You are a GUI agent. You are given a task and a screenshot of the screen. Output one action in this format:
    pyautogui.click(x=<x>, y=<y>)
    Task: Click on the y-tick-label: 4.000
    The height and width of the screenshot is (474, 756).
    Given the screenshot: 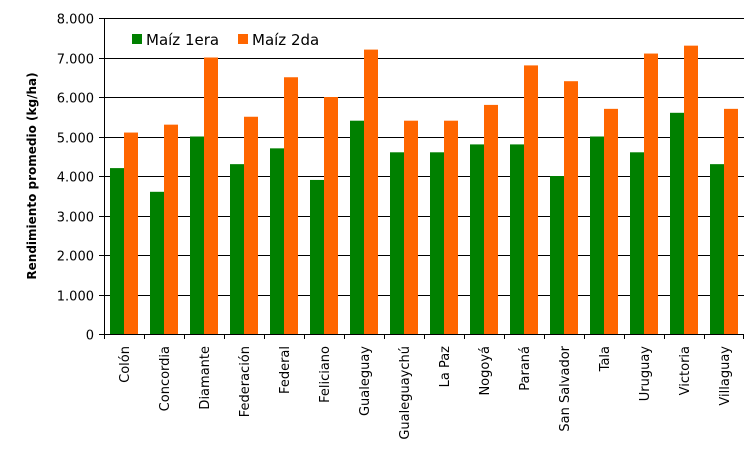 What is the action you would take?
    pyautogui.click(x=75, y=178)
    